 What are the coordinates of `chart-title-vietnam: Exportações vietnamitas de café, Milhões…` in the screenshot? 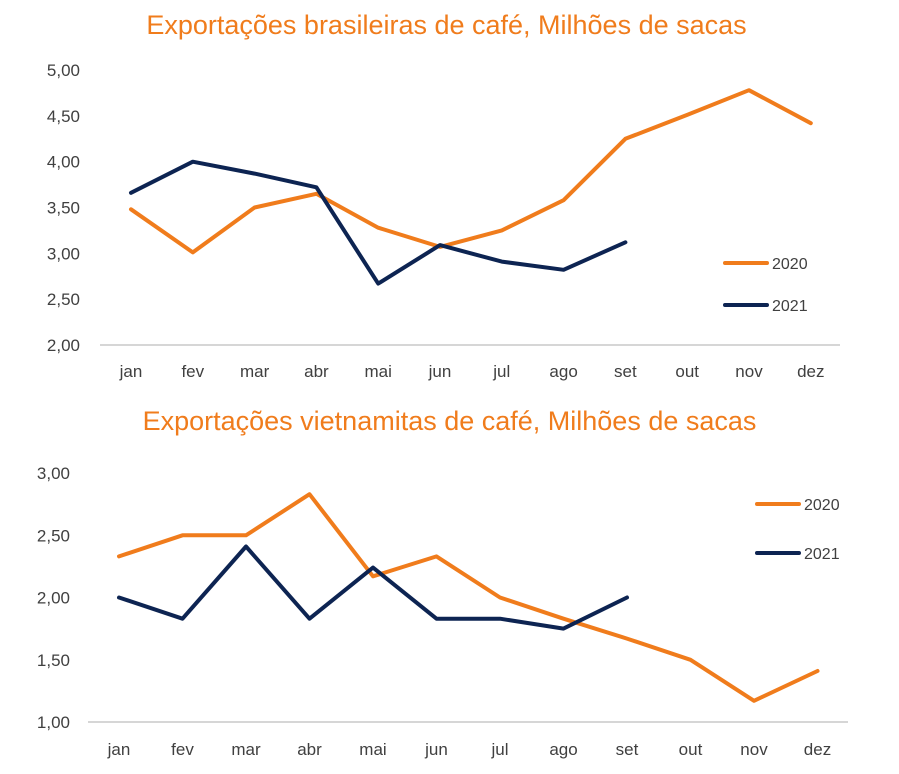 It's located at (449, 421).